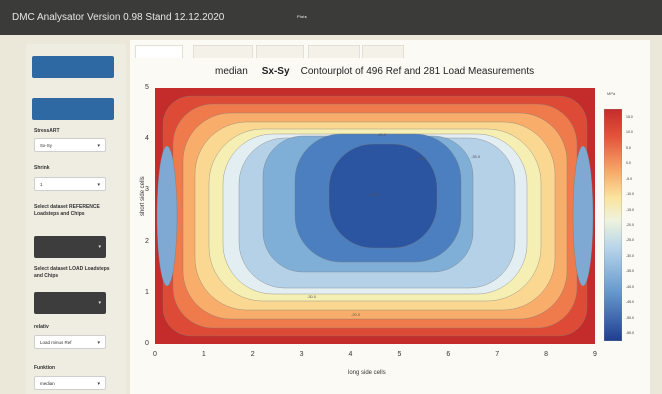 This screenshot has height=394, width=662. What do you see at coordinates (70, 184) in the screenshot?
I see `shrink-select: 1 ▾` at bounding box center [70, 184].